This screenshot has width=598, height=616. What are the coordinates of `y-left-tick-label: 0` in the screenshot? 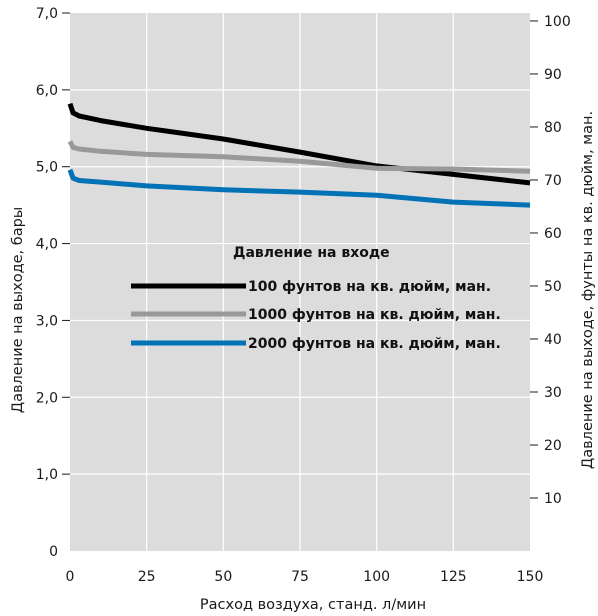 It's located at (53, 552).